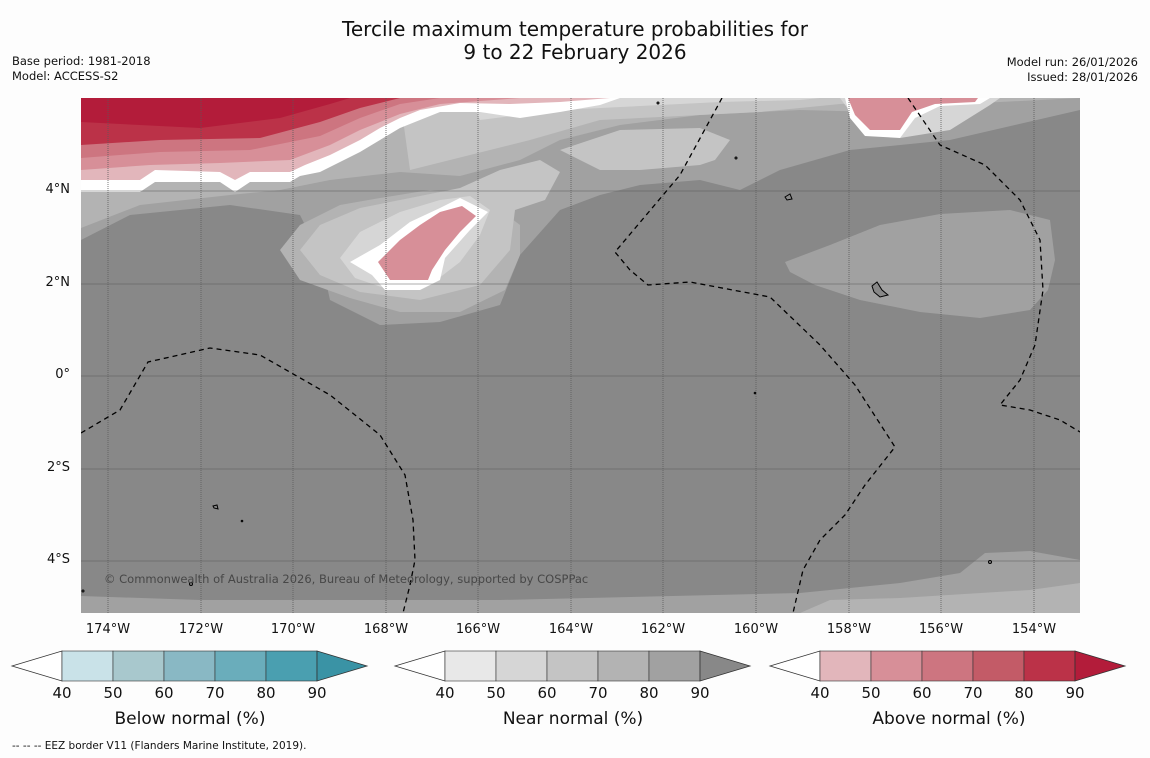  I want to click on cb-near-tick: 80, so click(649, 693).